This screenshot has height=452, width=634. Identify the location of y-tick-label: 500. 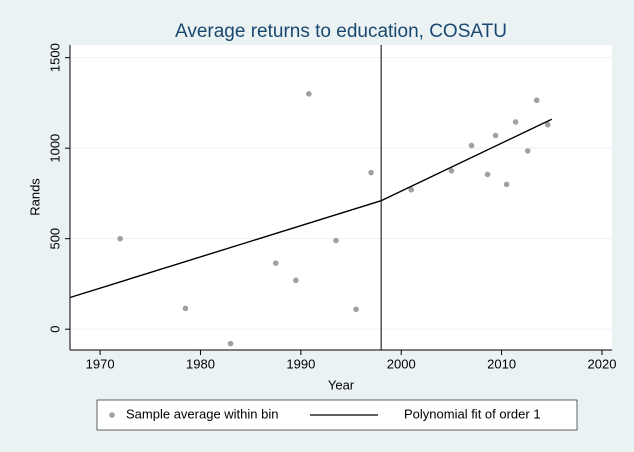
(54, 239).